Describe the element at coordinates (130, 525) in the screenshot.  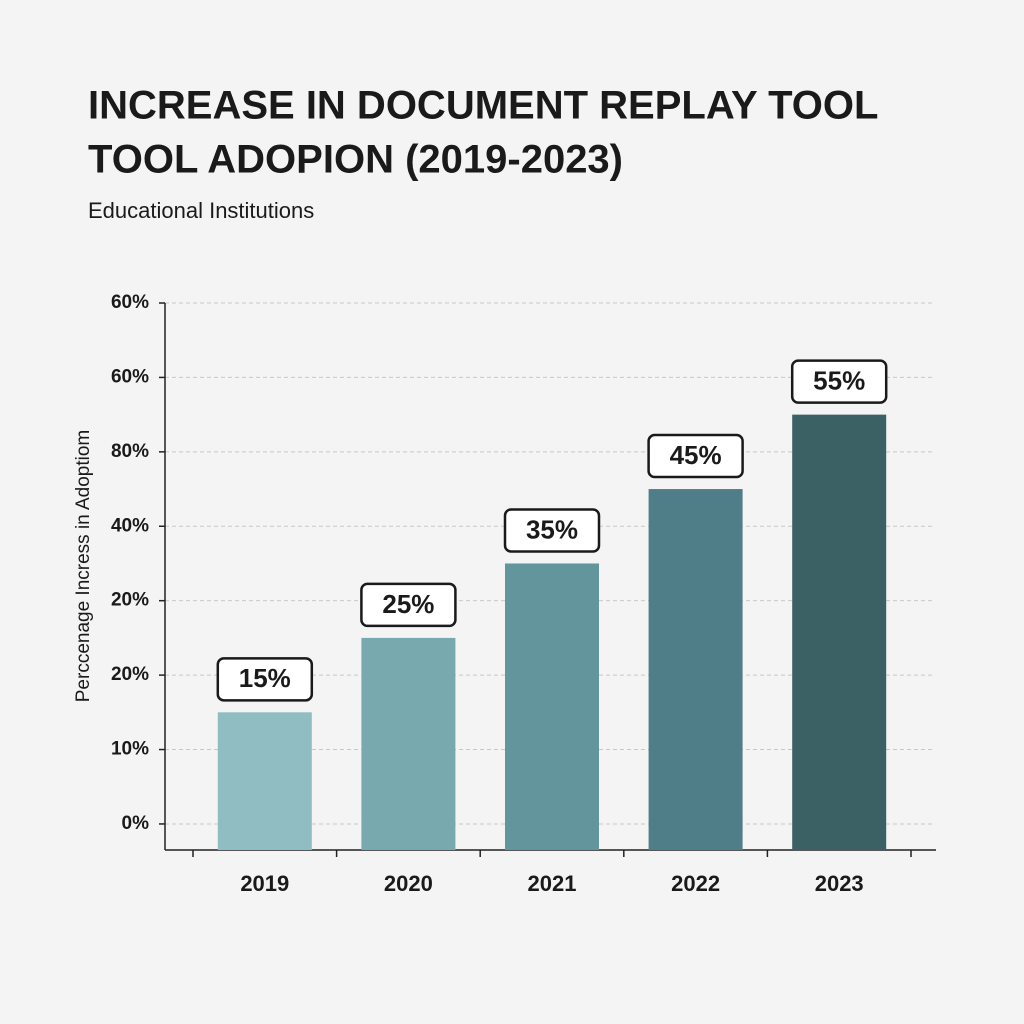
I see `y-tick-label: 40%` at that location.